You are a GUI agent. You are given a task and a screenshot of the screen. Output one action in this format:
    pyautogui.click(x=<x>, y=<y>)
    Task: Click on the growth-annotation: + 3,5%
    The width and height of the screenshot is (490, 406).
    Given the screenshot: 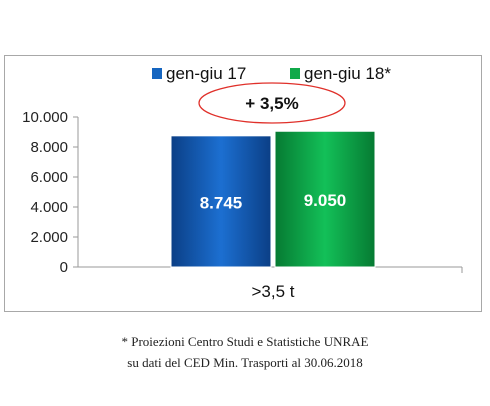 What is the action you would take?
    pyautogui.click(x=272, y=103)
    